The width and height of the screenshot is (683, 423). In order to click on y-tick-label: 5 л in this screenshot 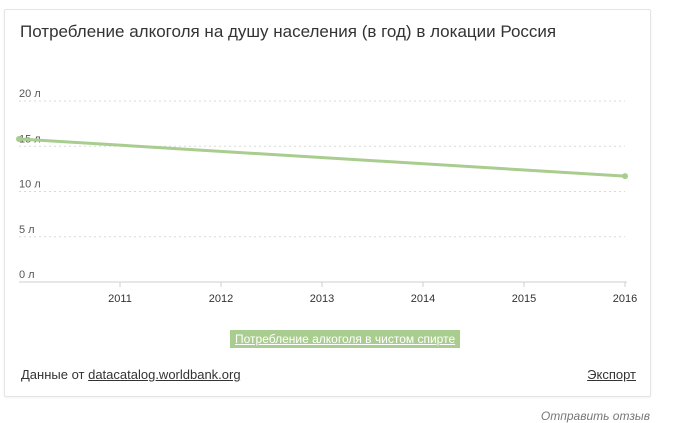, I will do `click(27, 230)`.